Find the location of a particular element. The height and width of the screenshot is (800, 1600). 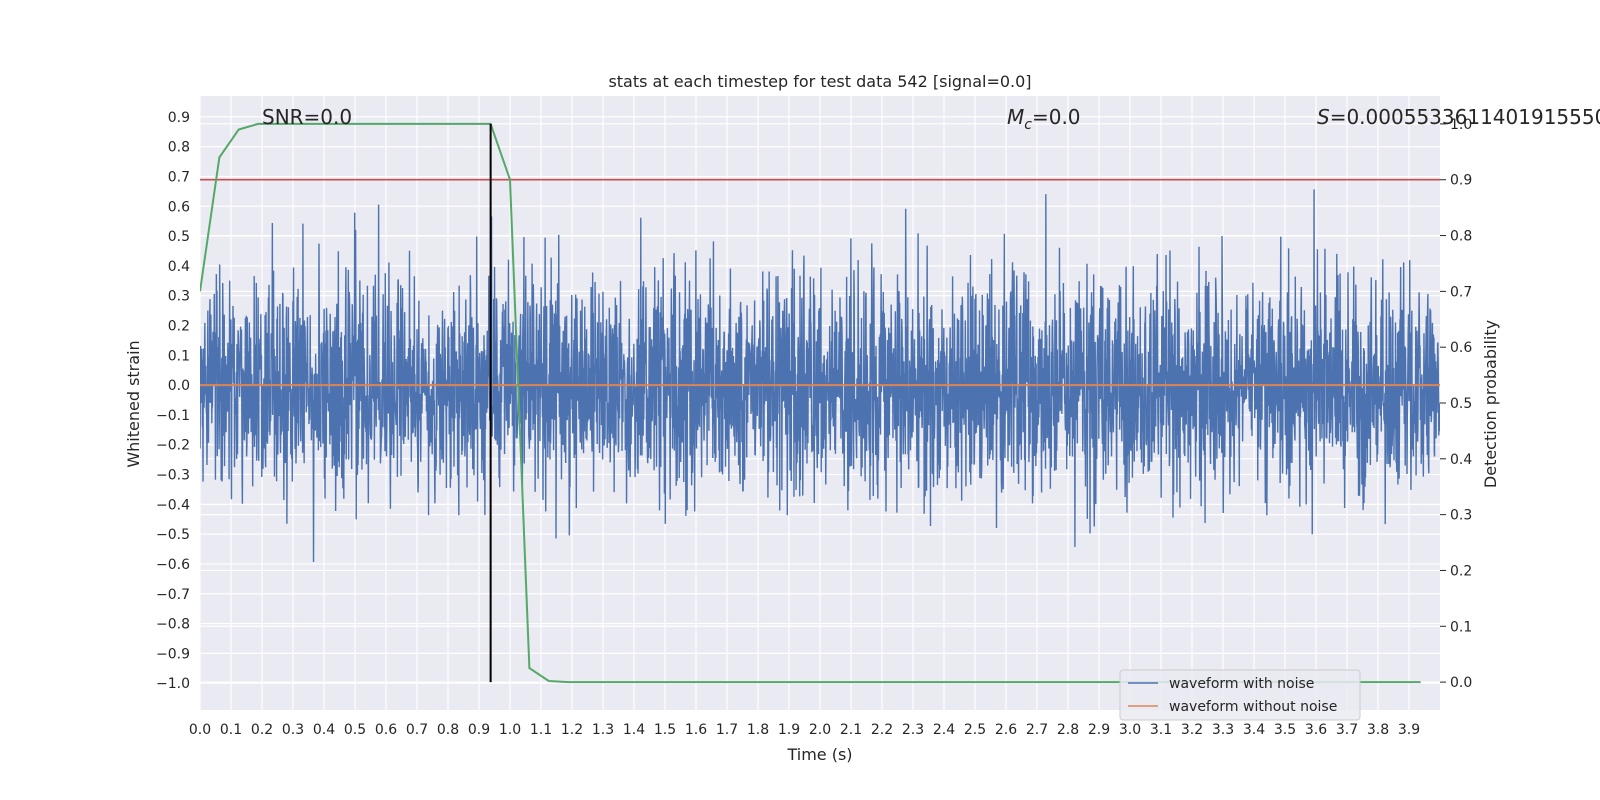

x-tick-label: 0.5 is located at coordinates (355, 730).